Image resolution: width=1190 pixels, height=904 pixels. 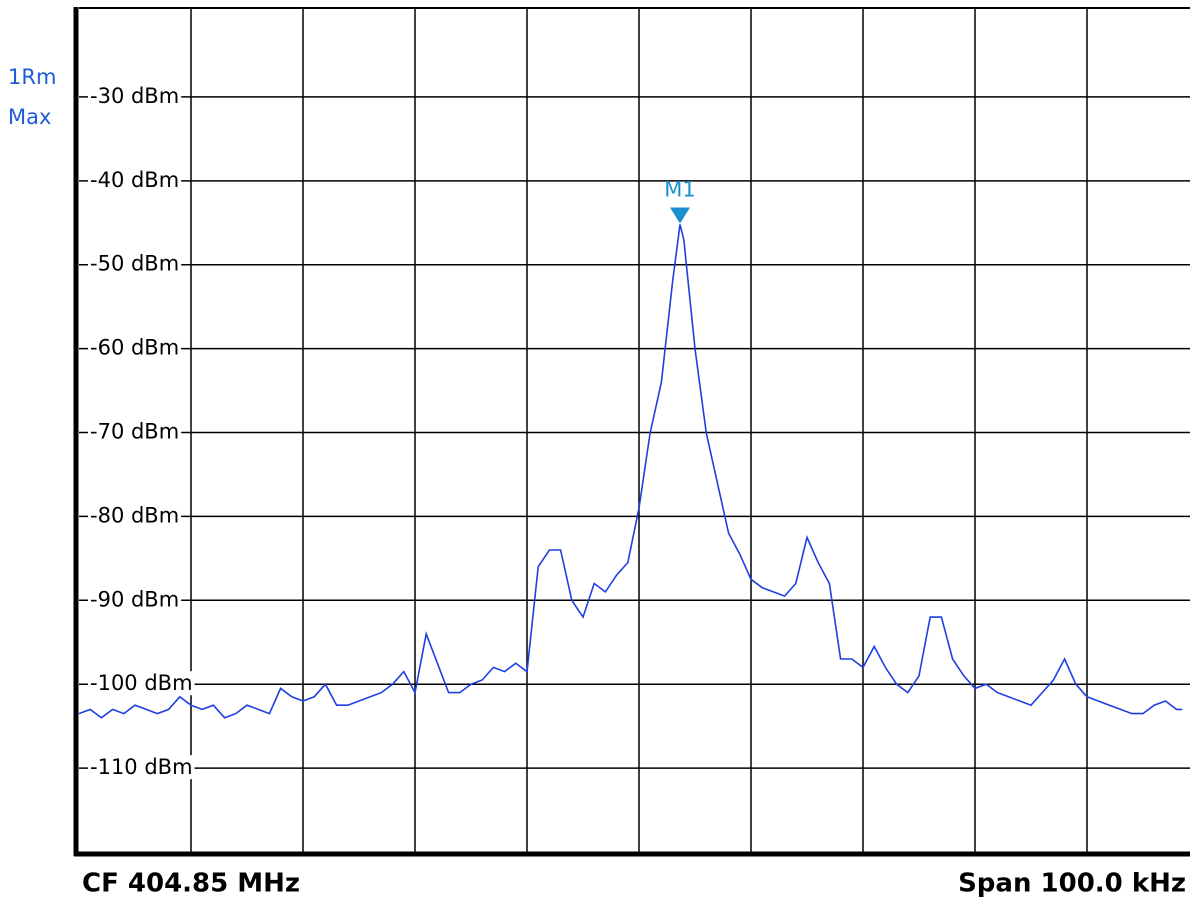 I want to click on y-tick-label: -60 dBm, so click(x=134, y=348).